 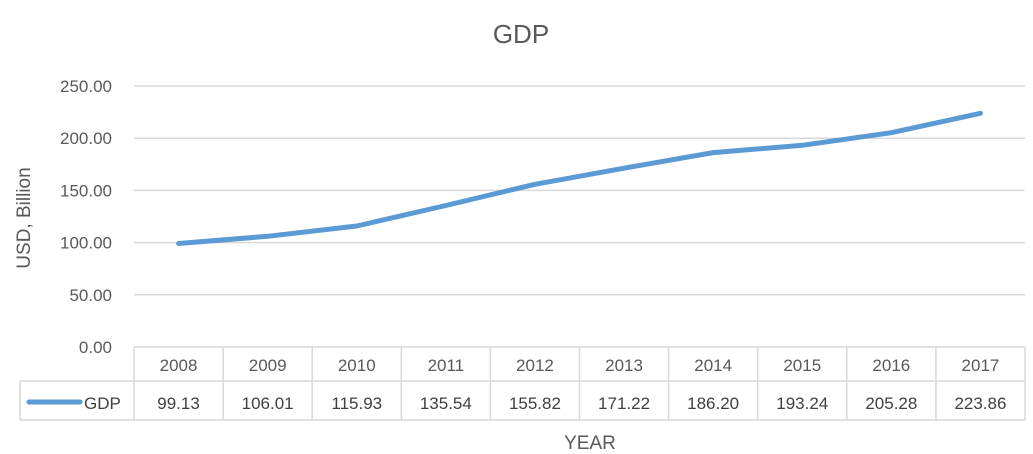 I want to click on x-tick-label: 2015, so click(x=802, y=365).